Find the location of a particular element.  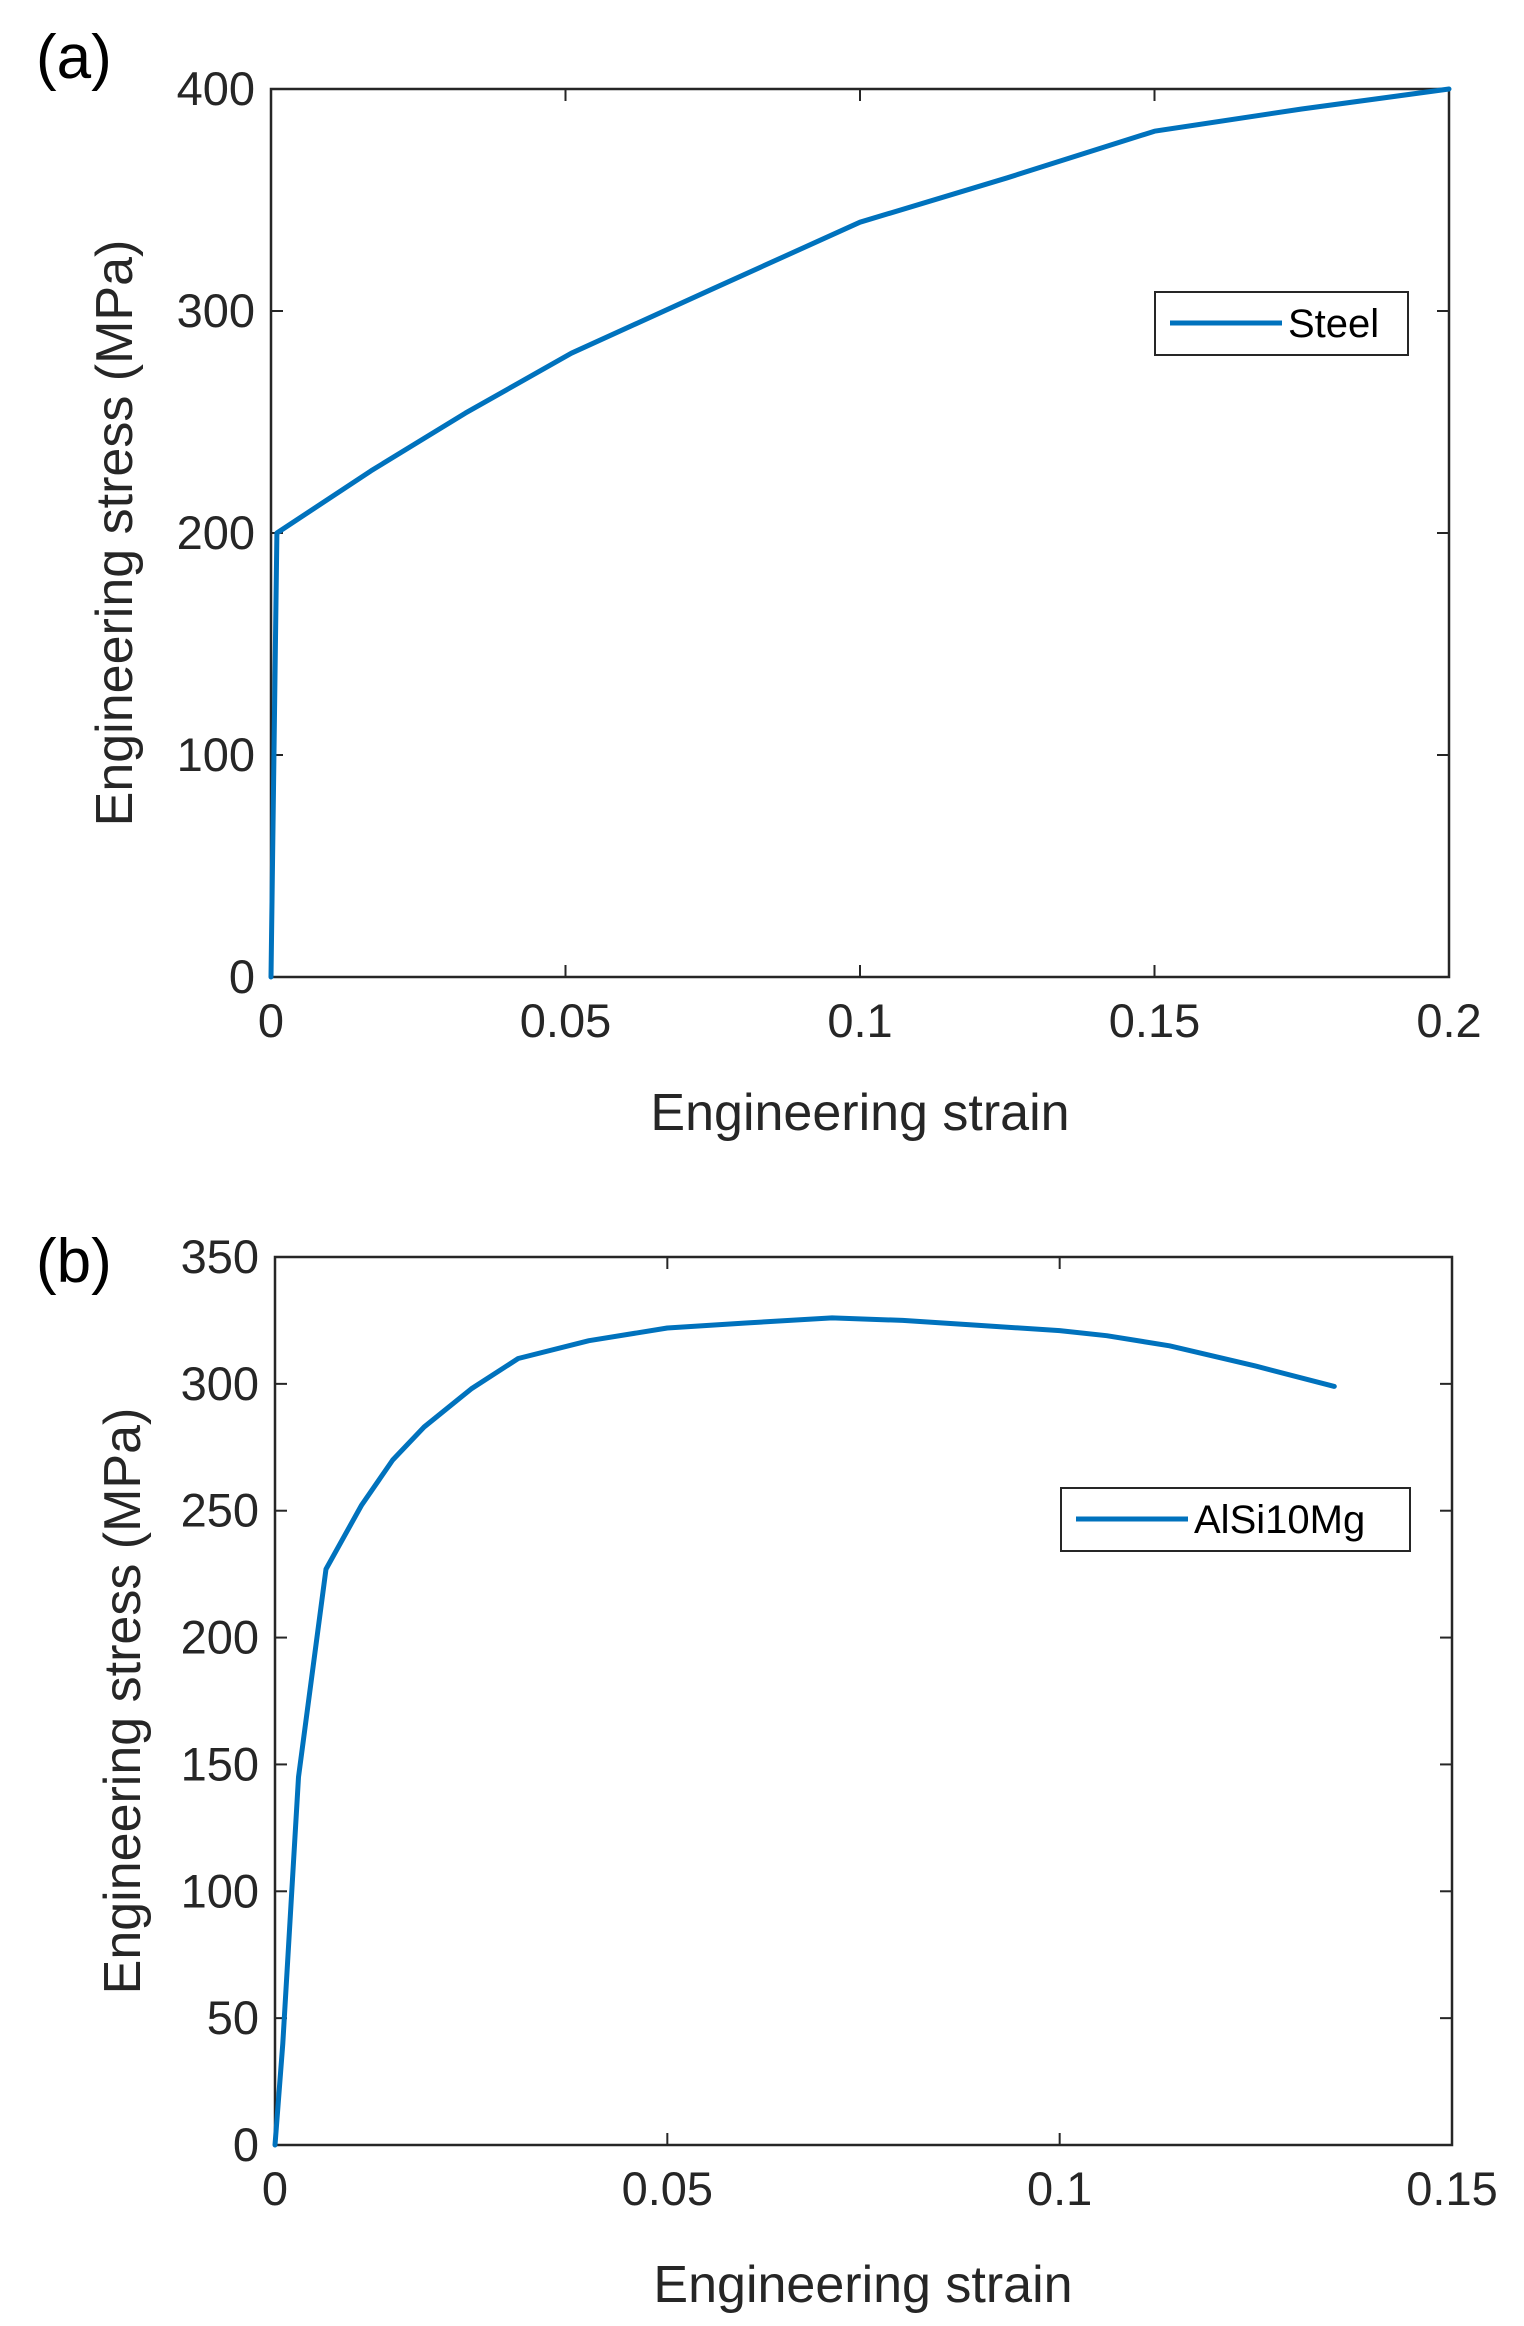

panel-b-legend: AlSi10Mg is located at coordinates (1235, 1519).